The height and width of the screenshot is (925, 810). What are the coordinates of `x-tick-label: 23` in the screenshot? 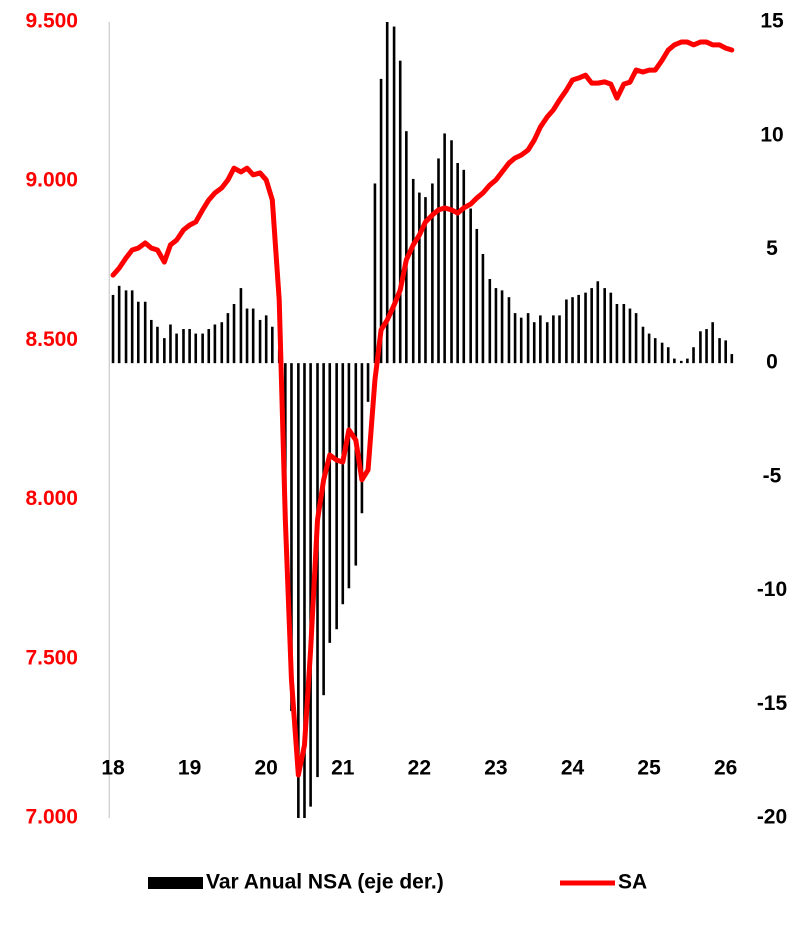 It's located at (495, 768).